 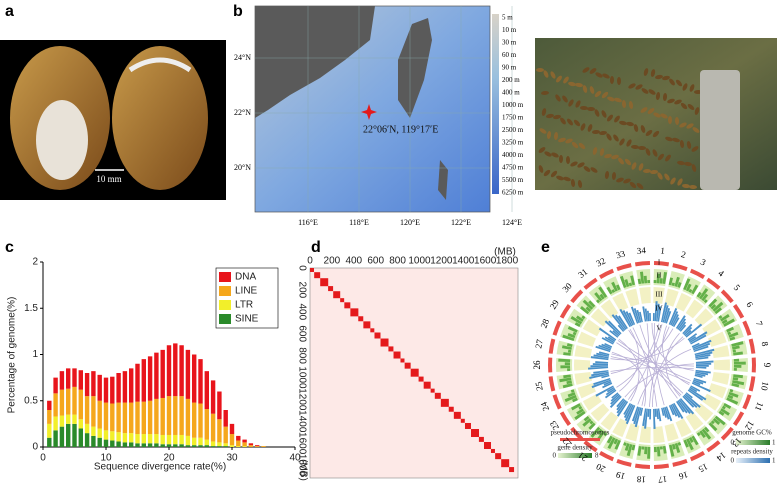 I want to click on chromosome-label: 32, so click(x=601, y=262).